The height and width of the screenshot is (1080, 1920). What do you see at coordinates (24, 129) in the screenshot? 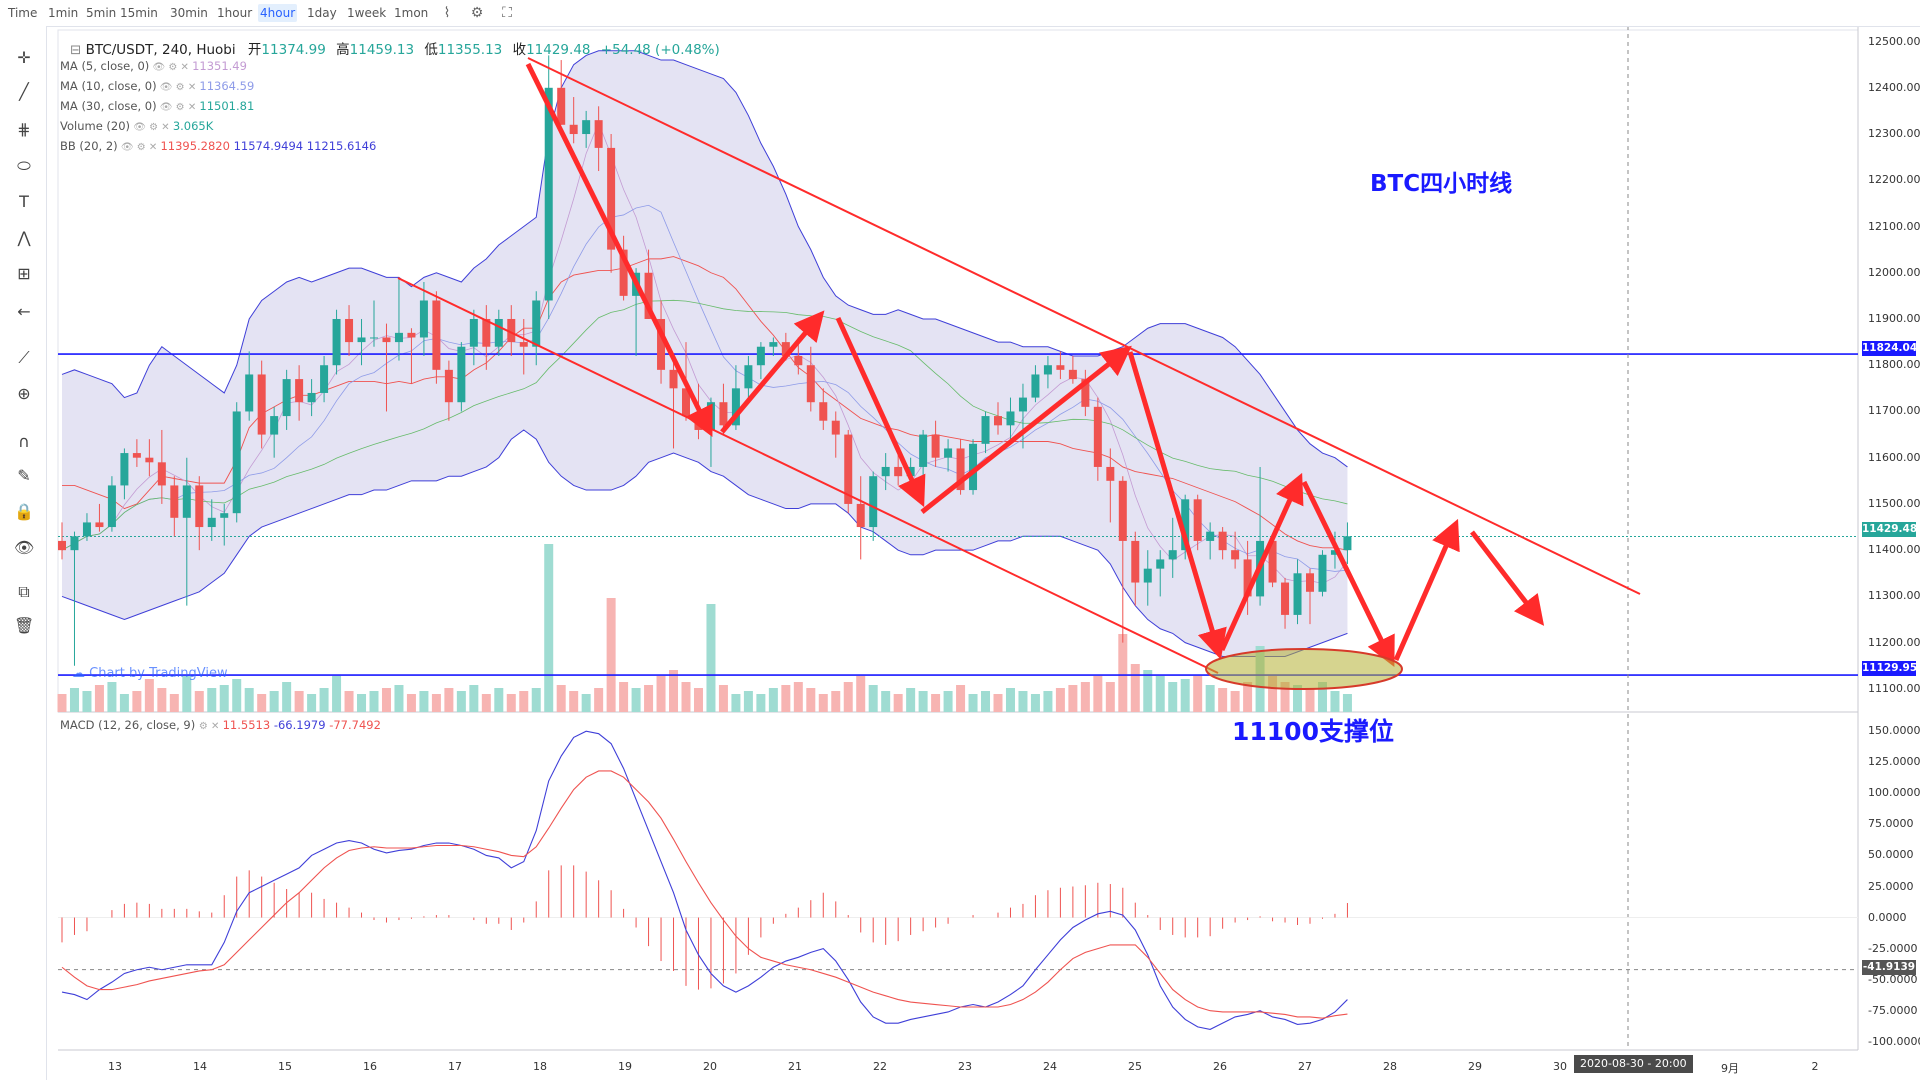
I see `fib-icon: ⋕` at bounding box center [24, 129].